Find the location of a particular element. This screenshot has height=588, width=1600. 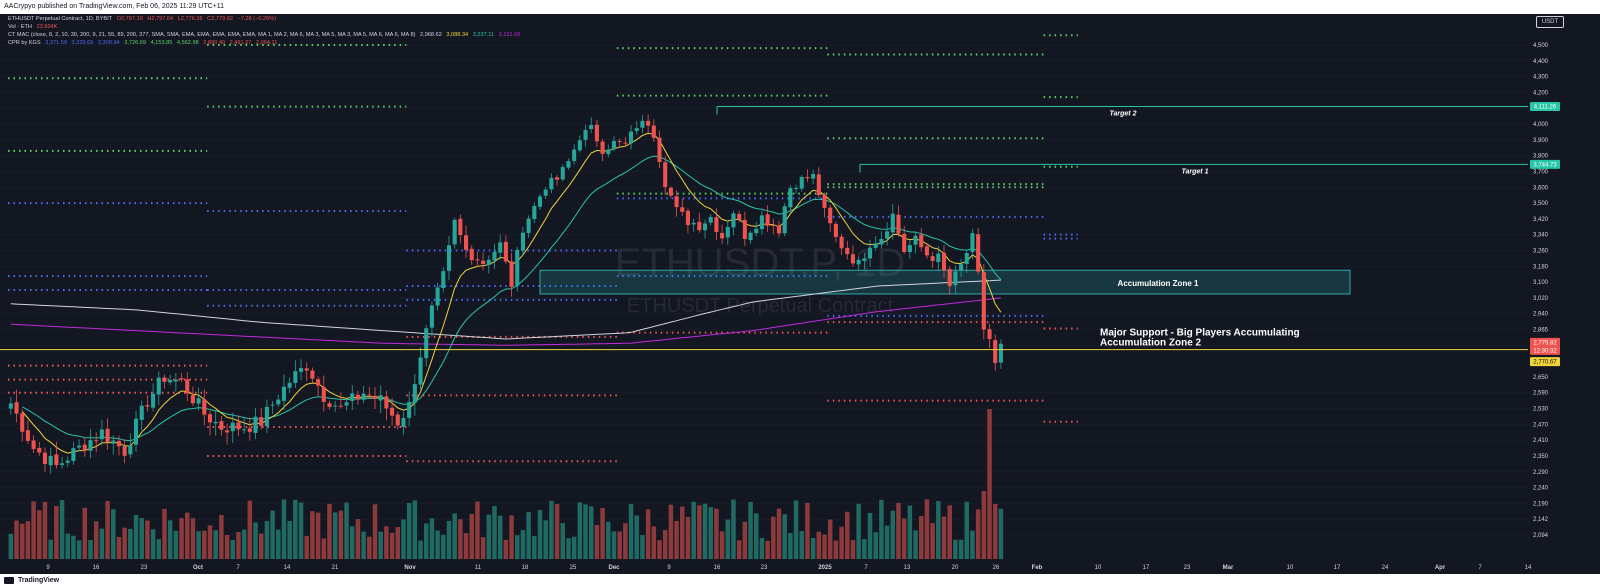

y-tick-label: 3,180 is located at coordinates (1541, 267).